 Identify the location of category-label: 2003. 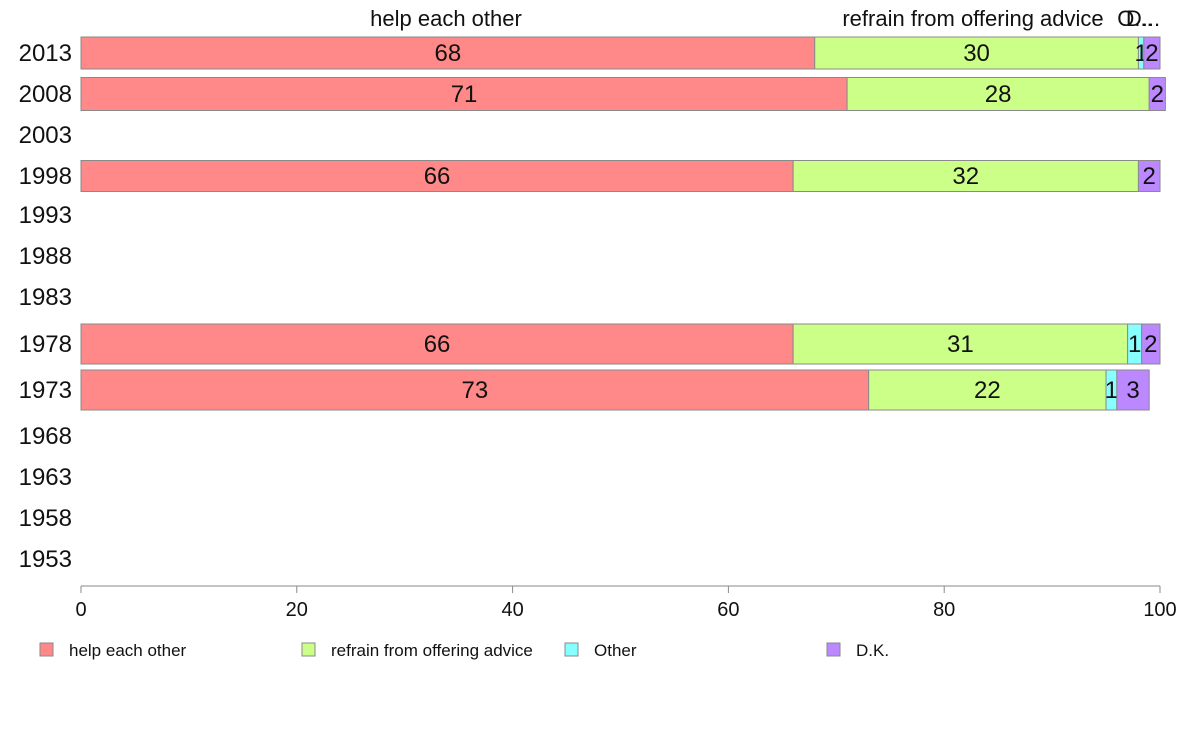
(45, 135).